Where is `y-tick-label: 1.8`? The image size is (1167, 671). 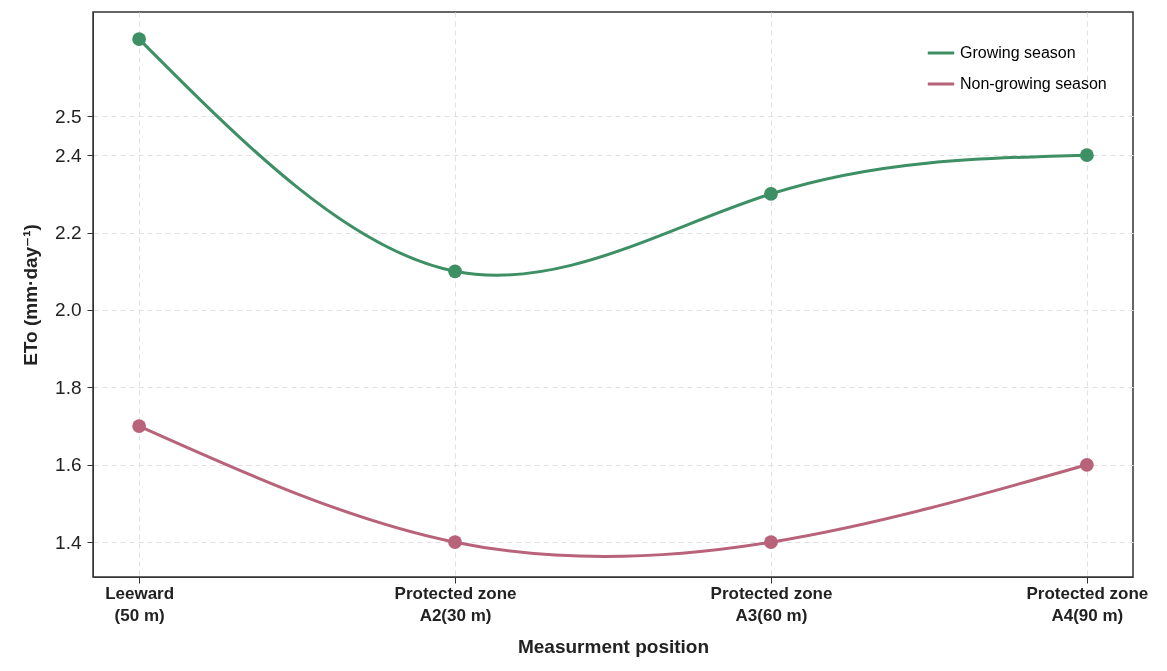
y-tick-label: 1.8 is located at coordinates (68, 387).